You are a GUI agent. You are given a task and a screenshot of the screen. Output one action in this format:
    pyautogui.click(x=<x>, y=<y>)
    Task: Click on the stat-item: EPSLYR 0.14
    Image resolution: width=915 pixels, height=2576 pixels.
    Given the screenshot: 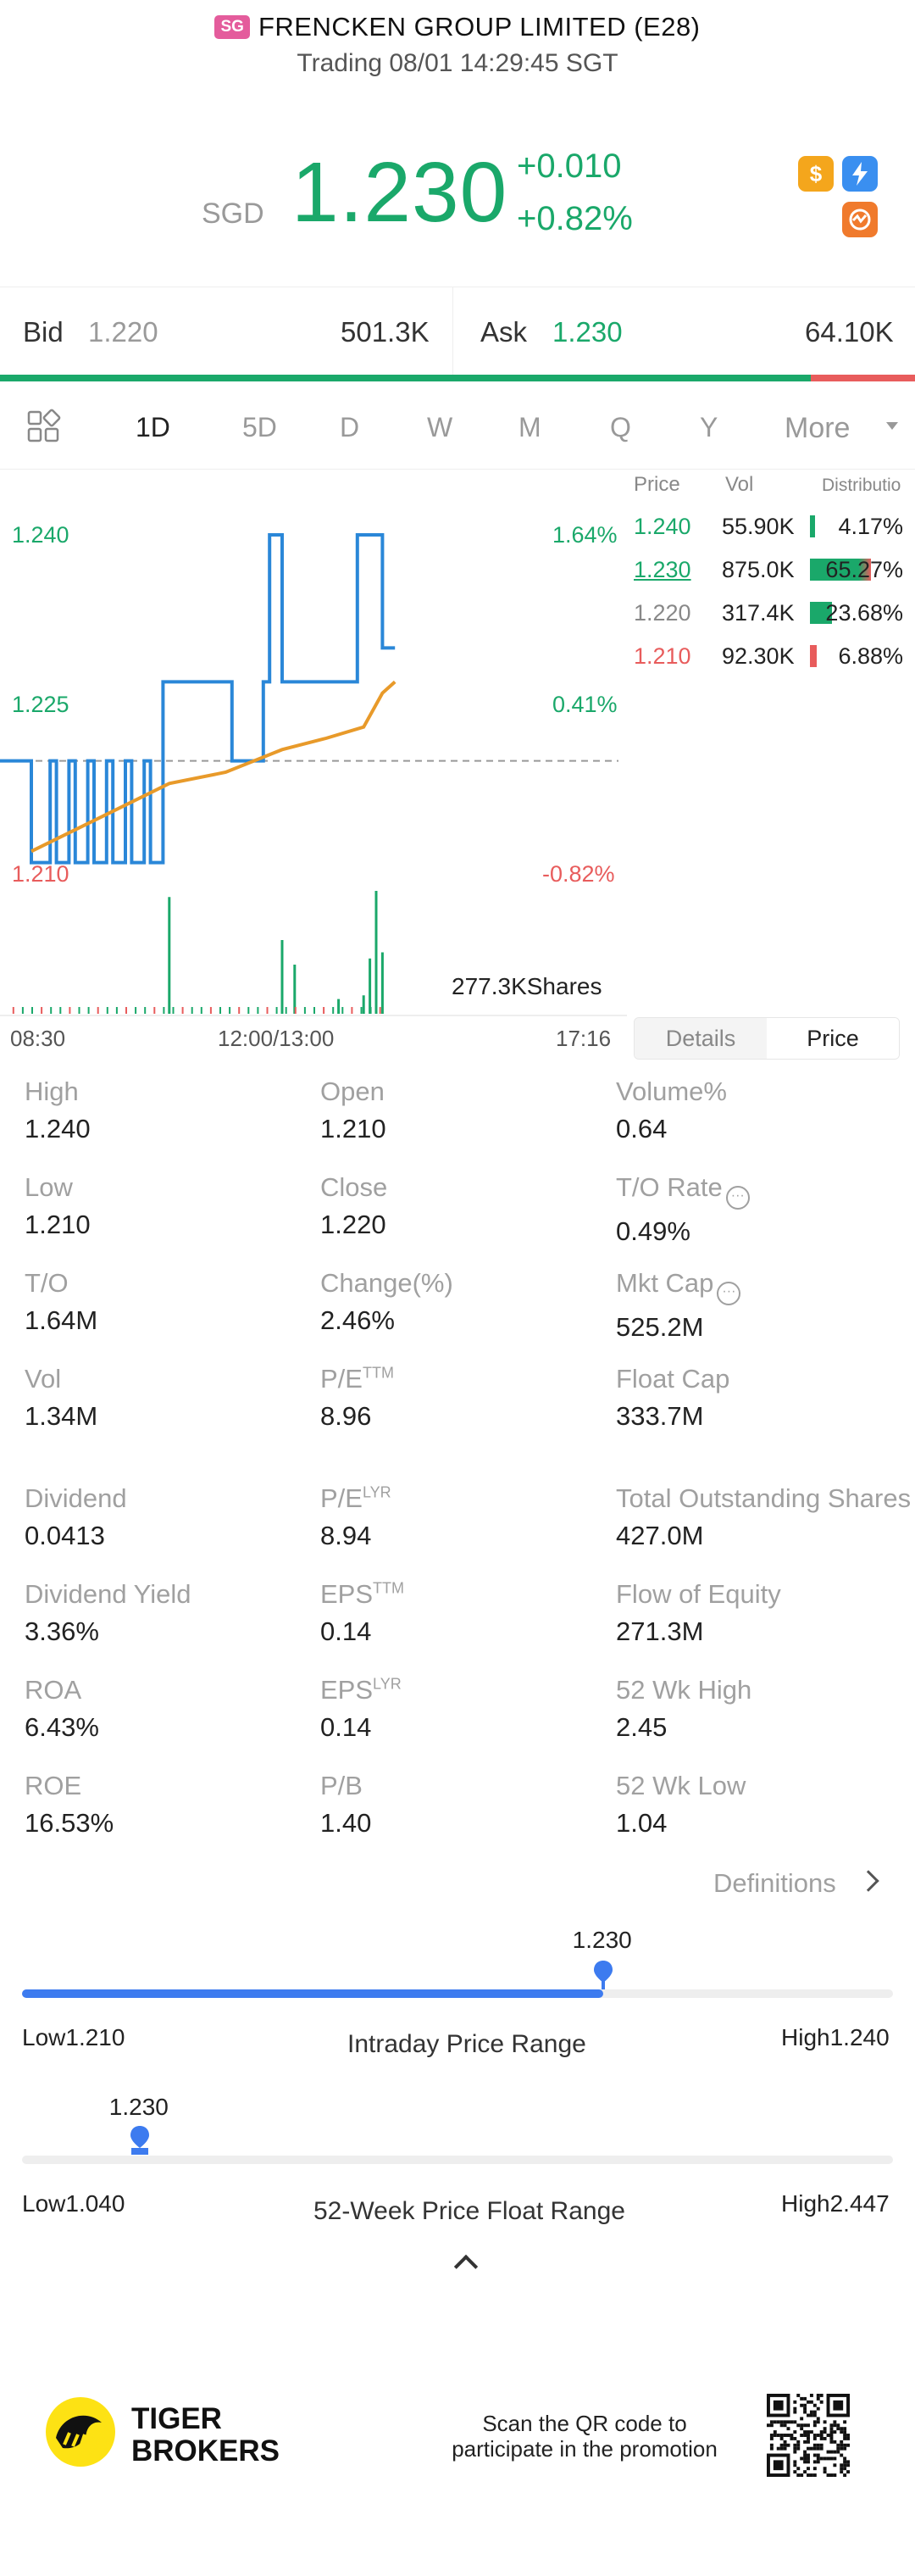 What is the action you would take?
    pyautogui.click(x=361, y=1709)
    